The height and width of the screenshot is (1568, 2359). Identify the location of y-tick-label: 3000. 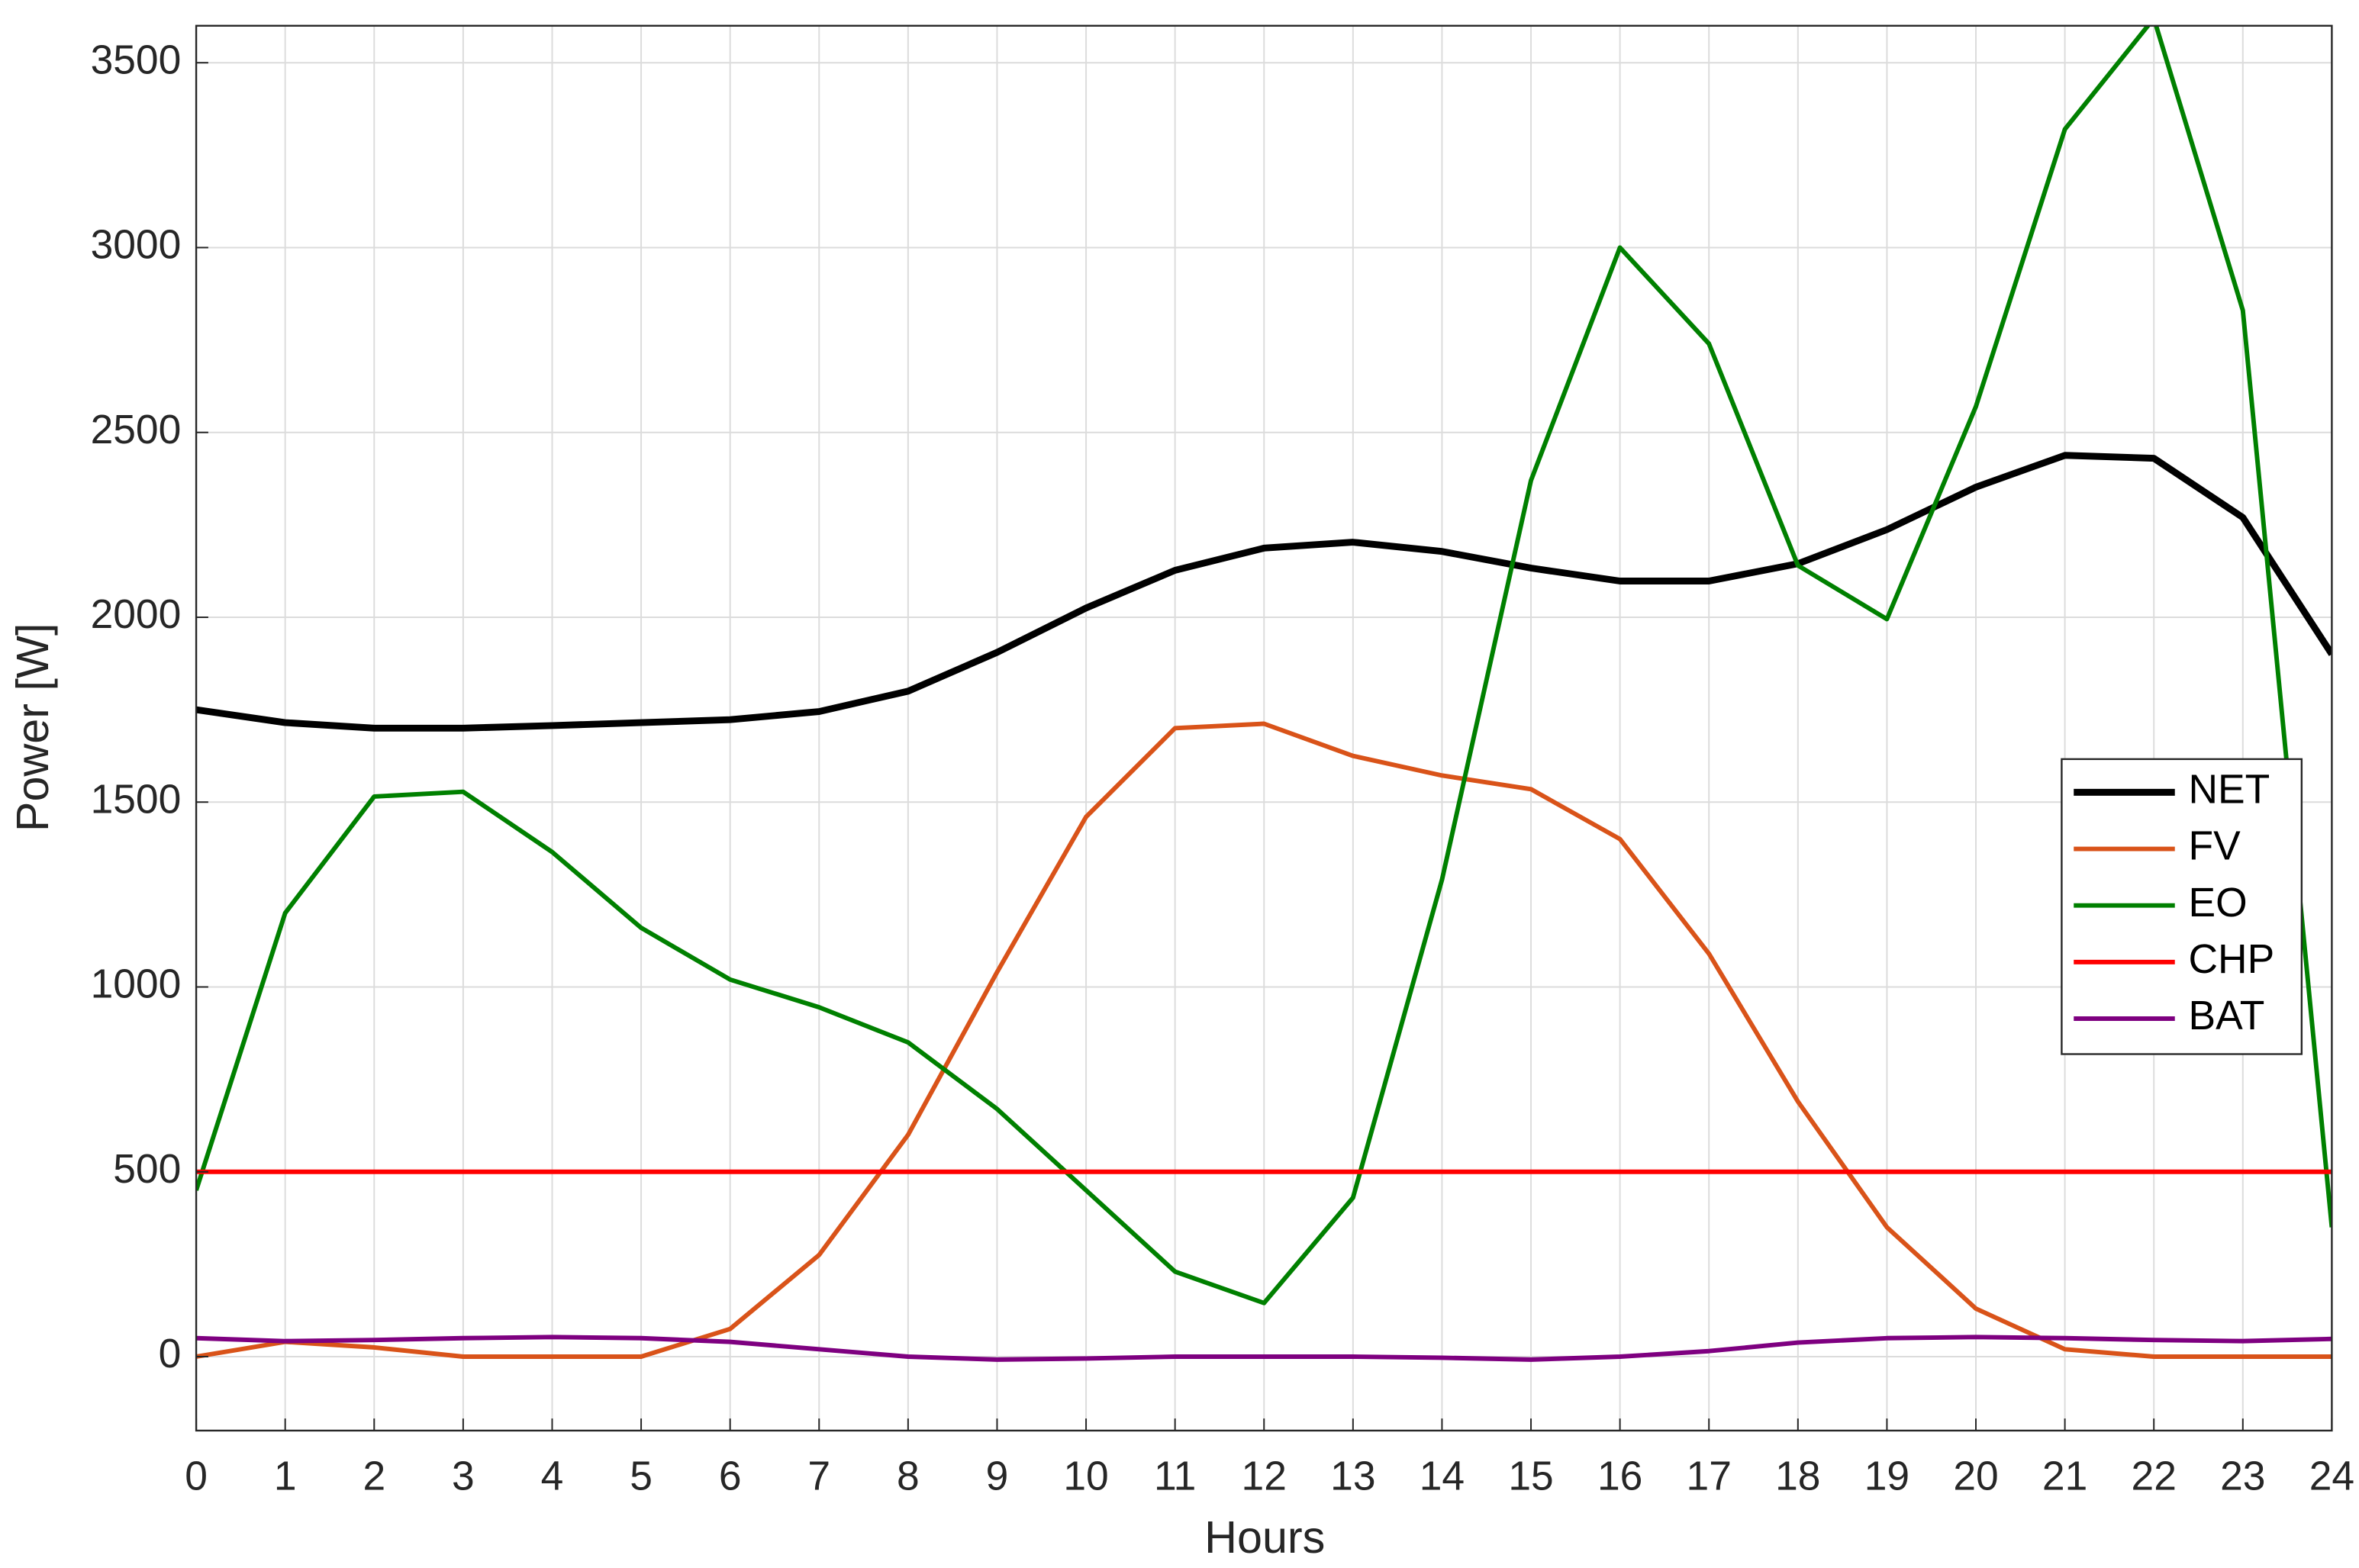
(136, 245).